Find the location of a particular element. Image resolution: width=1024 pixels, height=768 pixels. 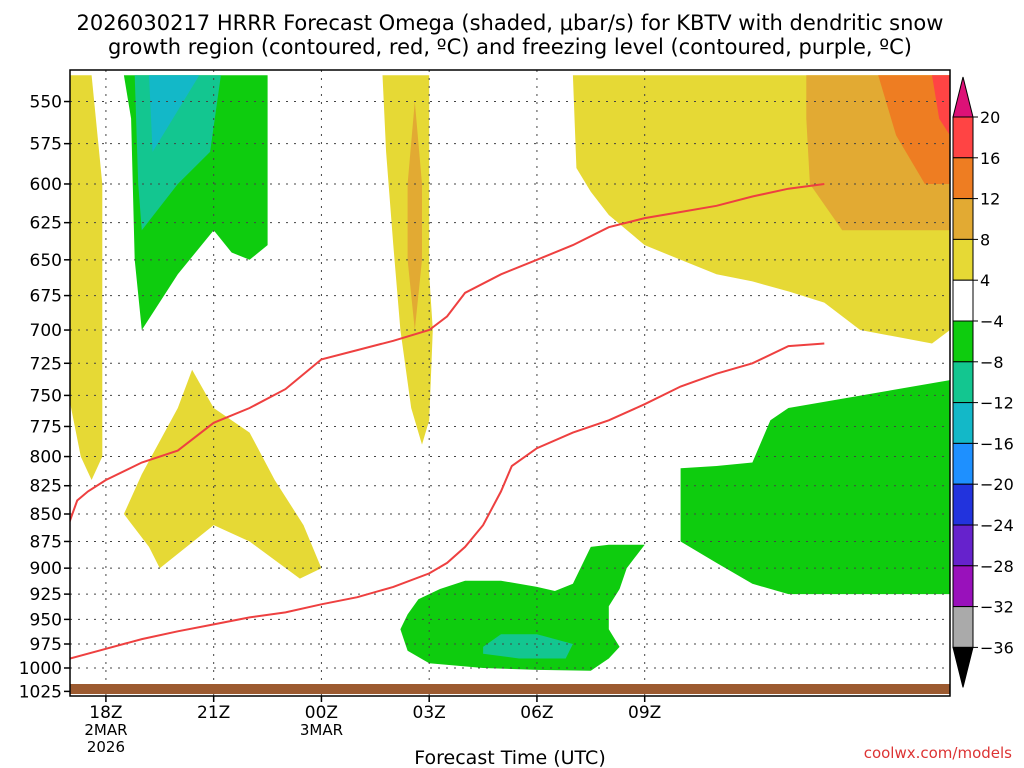

x-tick-label: 21Z is located at coordinates (213, 713).